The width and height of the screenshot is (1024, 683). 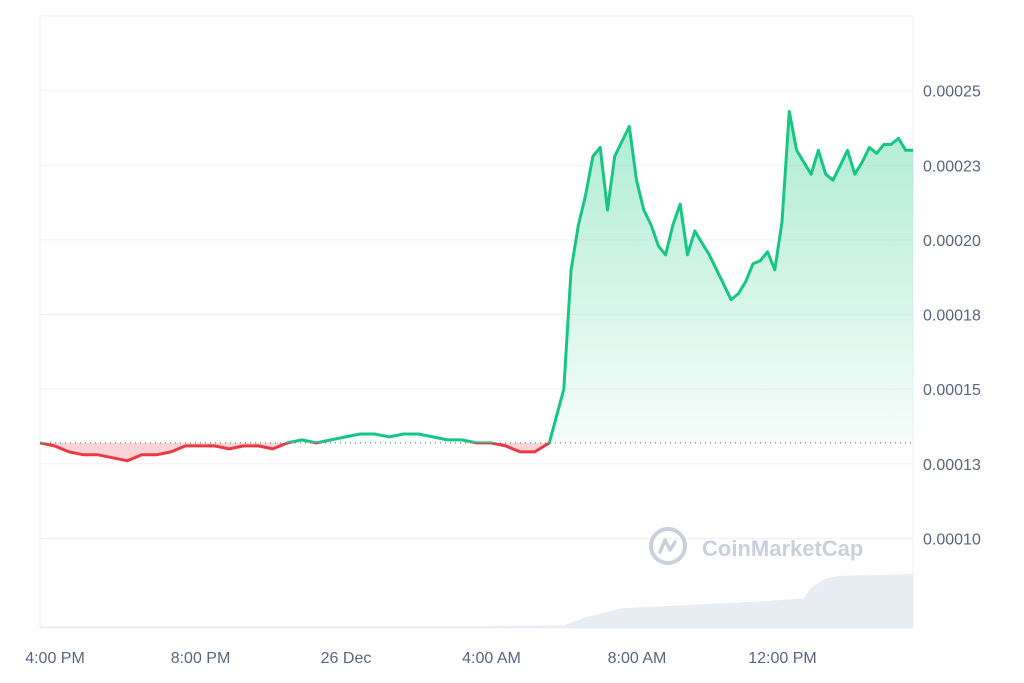 What do you see at coordinates (952, 539) in the screenshot?
I see `y-tick-label: 0.00010` at bounding box center [952, 539].